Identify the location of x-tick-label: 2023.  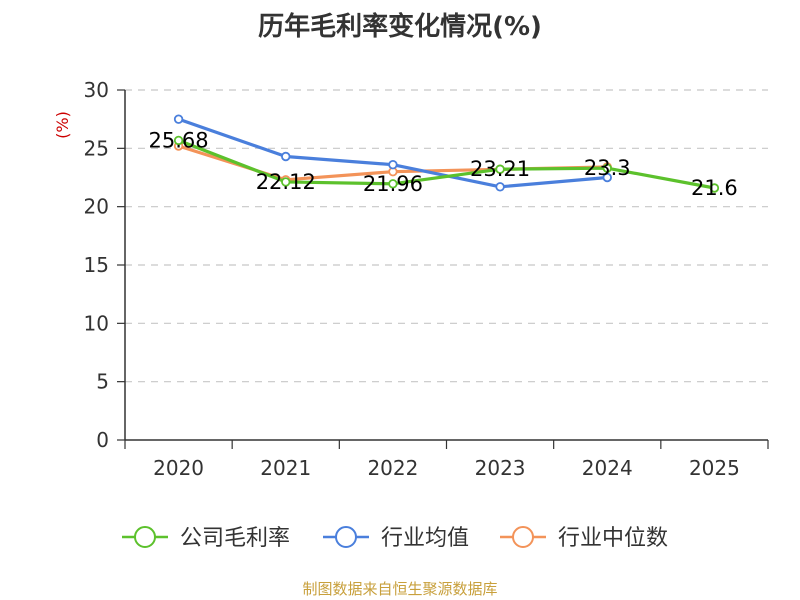
(500, 468).